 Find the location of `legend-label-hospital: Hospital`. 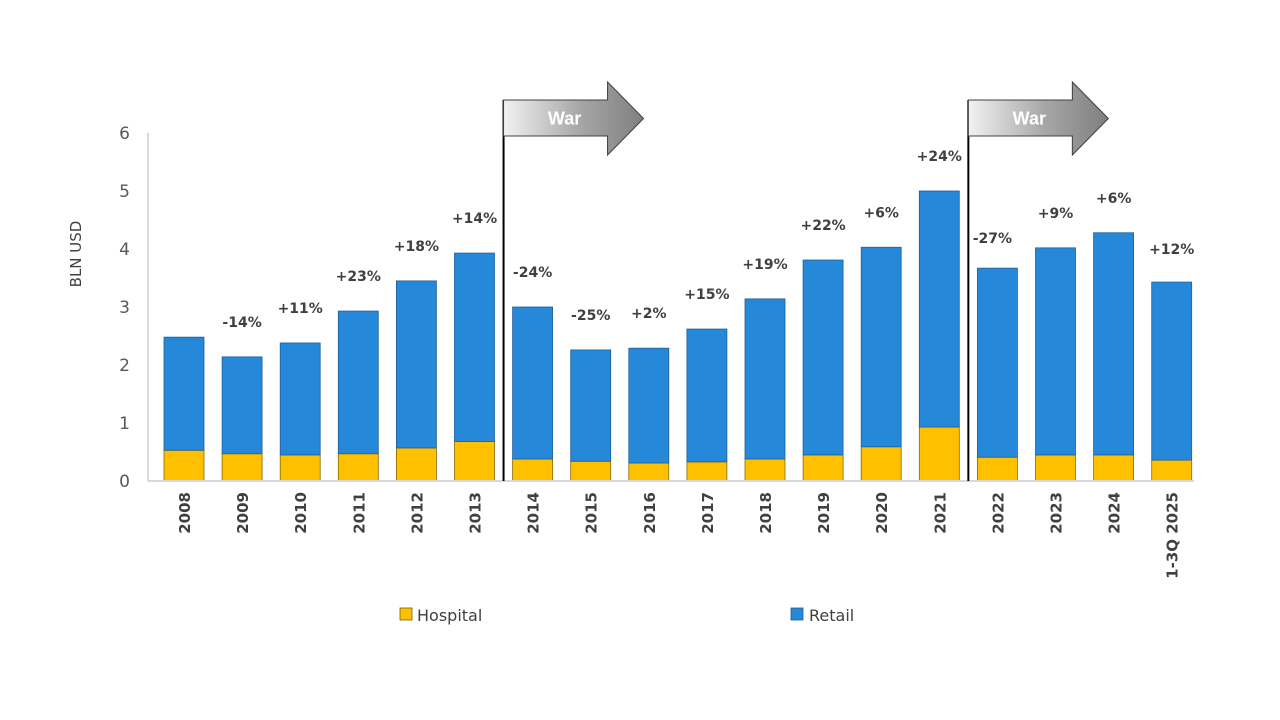

legend-label-hospital: Hospital is located at coordinates (449, 615).